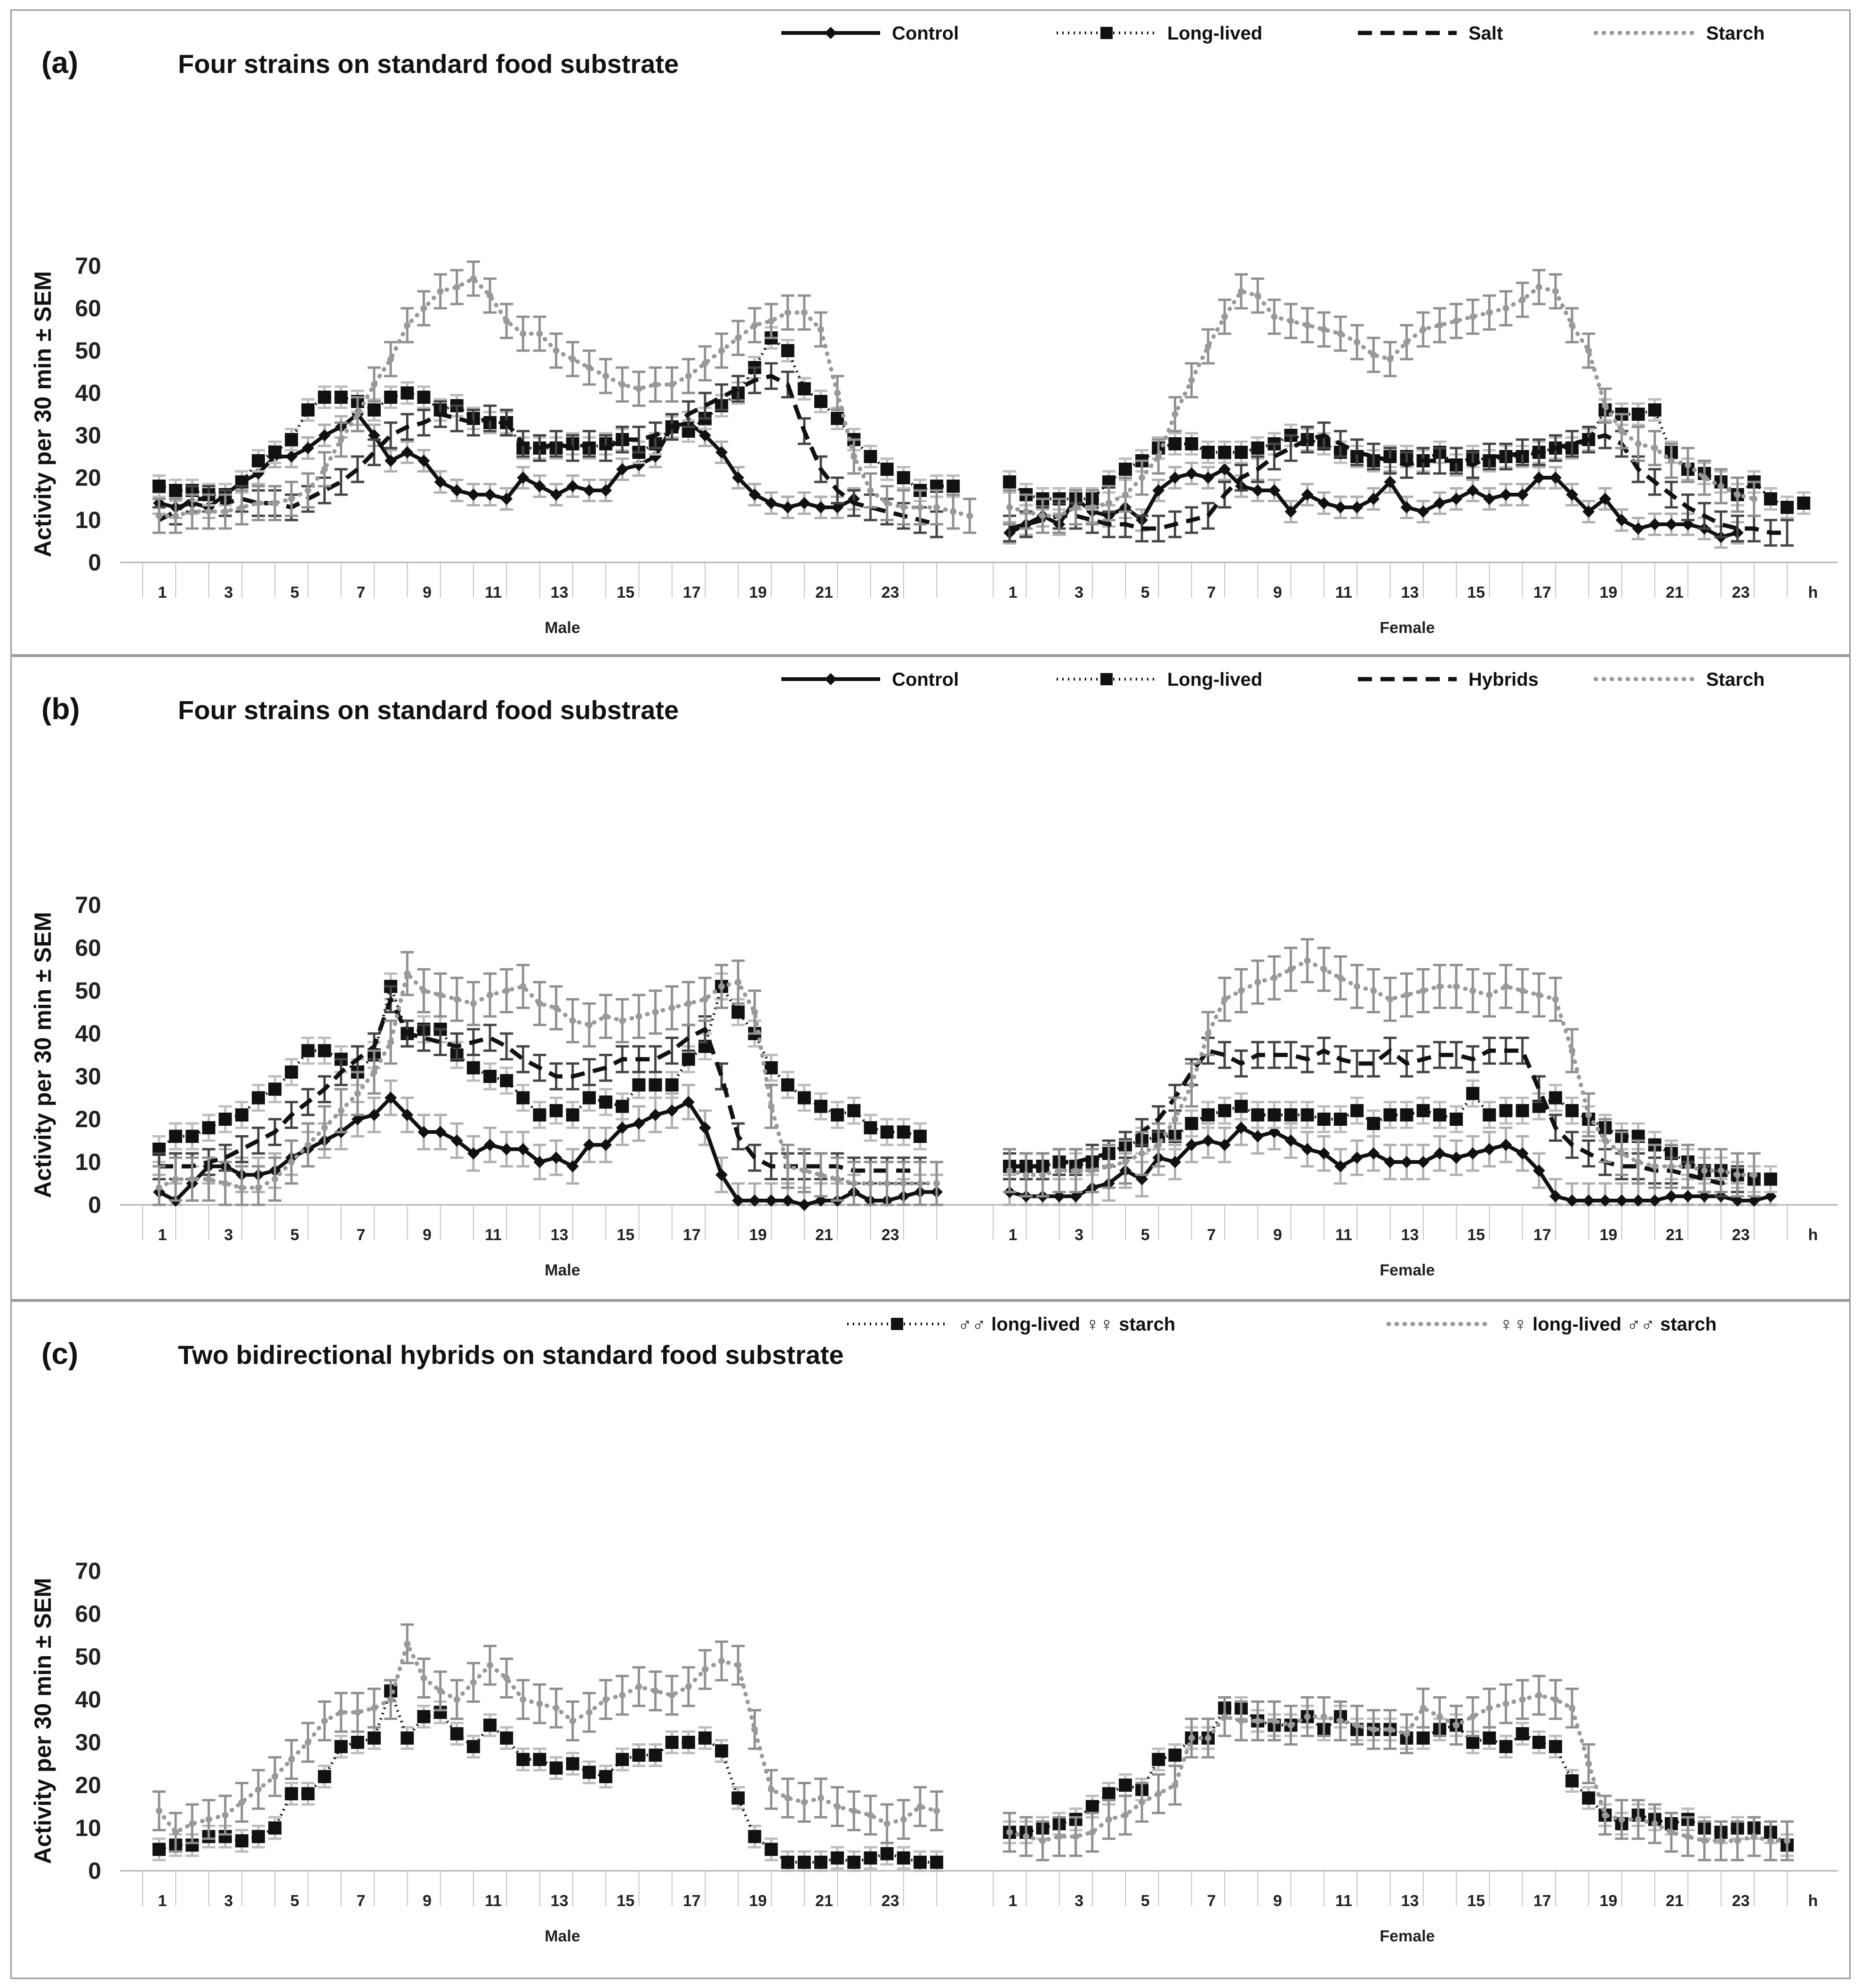 The image size is (1861, 1988). What do you see at coordinates (1211, 1235) in the screenshot?
I see `x-tick-label: 7` at bounding box center [1211, 1235].